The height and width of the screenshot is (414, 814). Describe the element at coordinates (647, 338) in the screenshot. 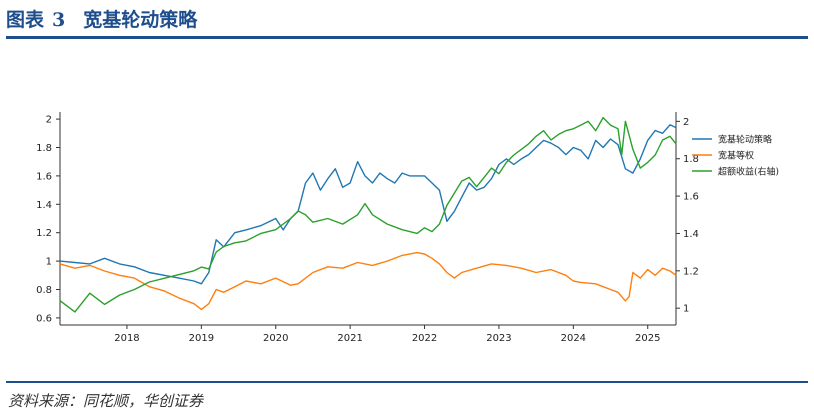

I see `x-tick-label: 2025` at that location.